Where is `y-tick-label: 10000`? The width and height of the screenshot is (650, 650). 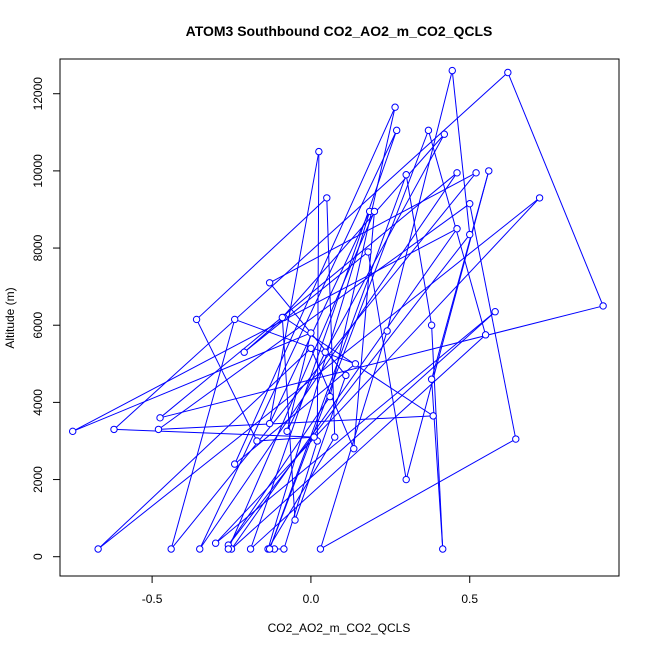 y-tick-label: 10000 is located at coordinates (38, 171).